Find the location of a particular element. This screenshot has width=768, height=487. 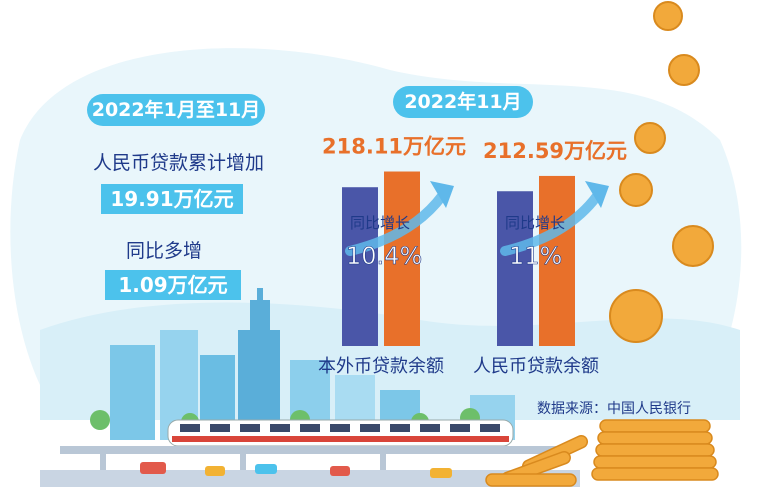

yoy-more-label: 同比多增 is located at coordinates (164, 251).